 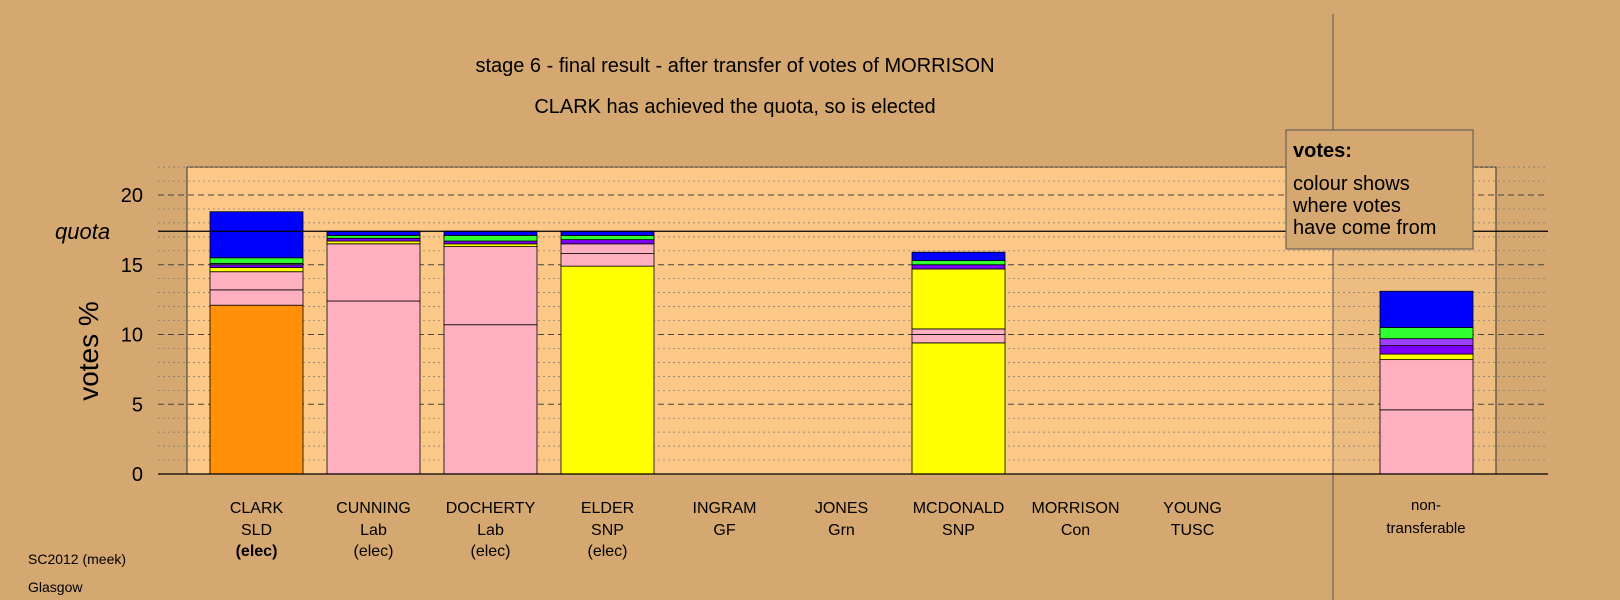 I want to click on legend-title: votes:, so click(x=1322, y=151).